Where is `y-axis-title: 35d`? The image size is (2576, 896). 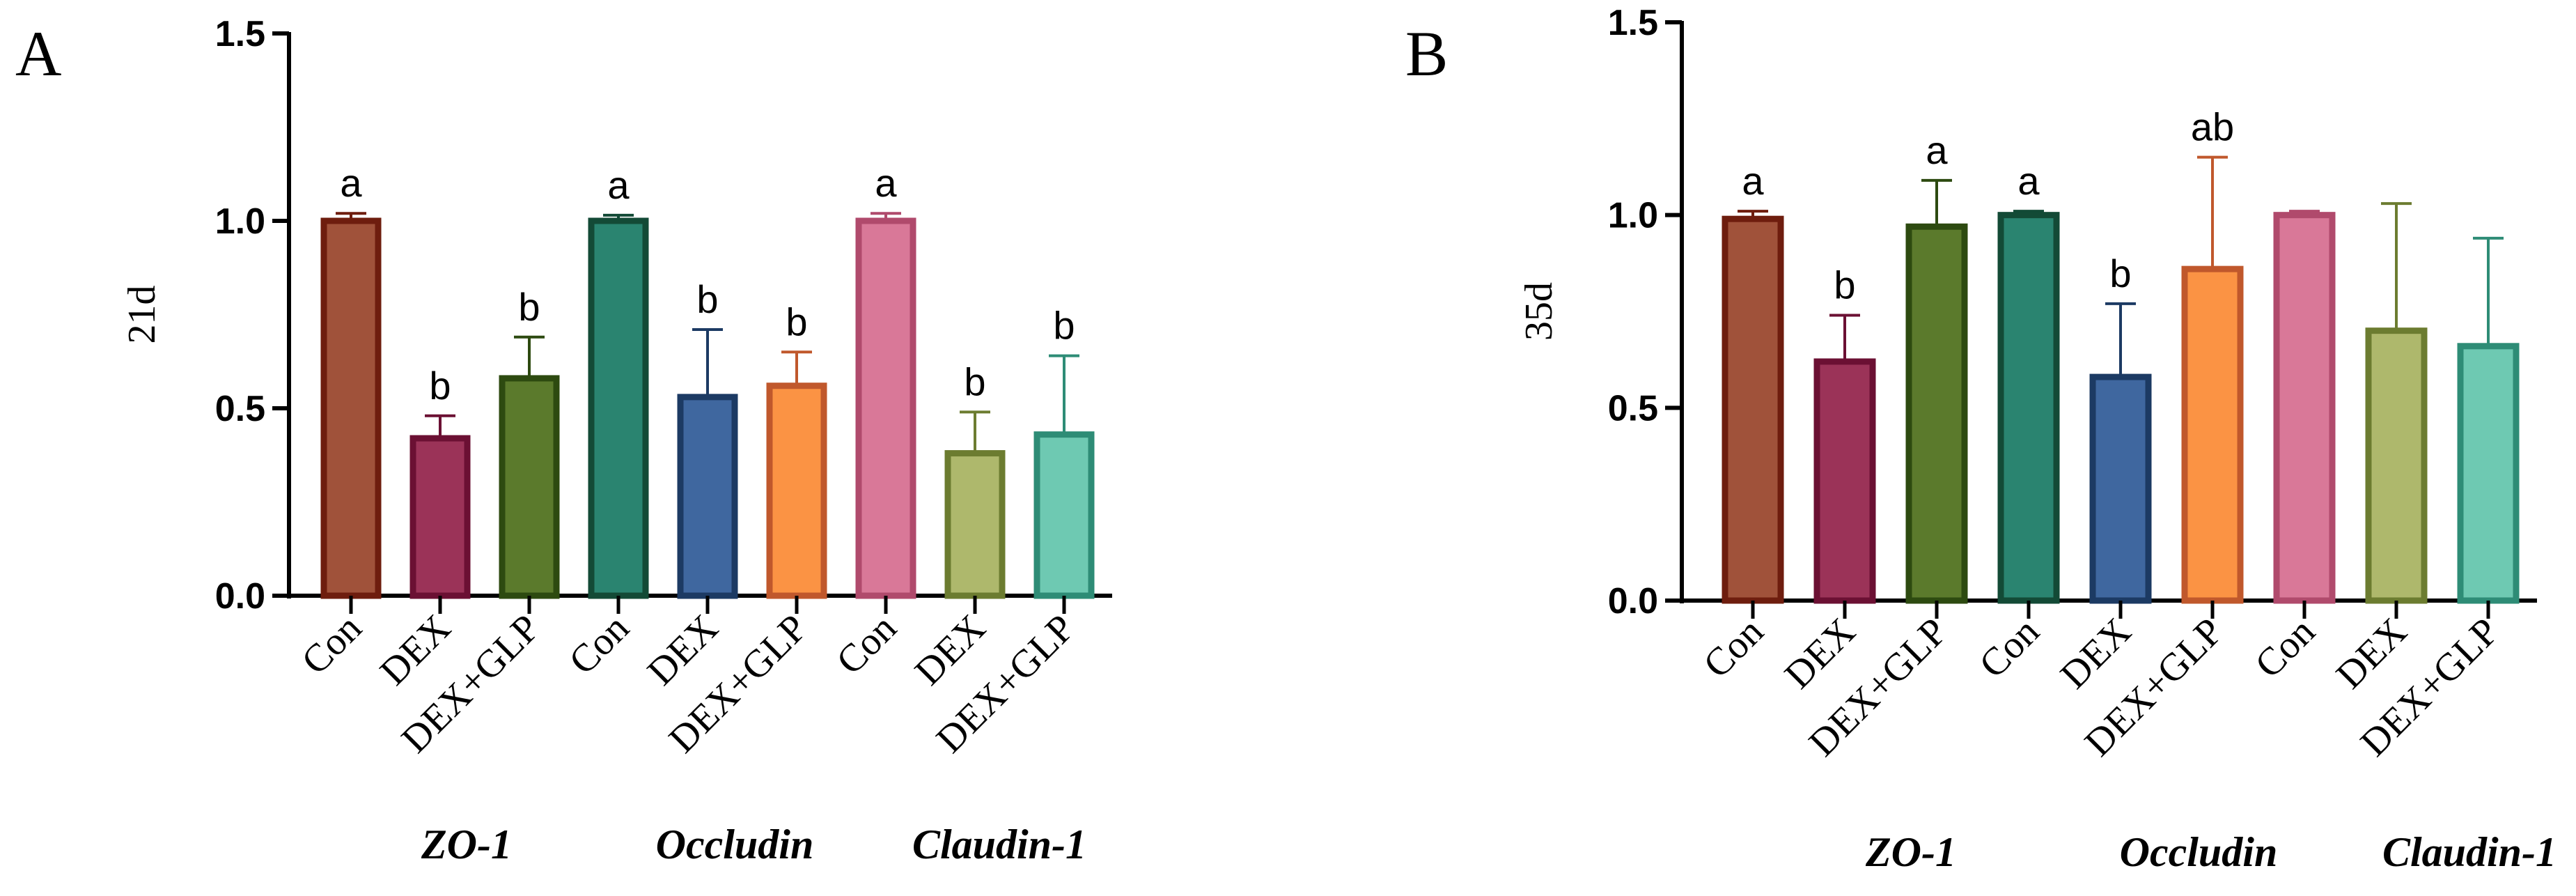
y-axis-title: 35d is located at coordinates (1539, 311).